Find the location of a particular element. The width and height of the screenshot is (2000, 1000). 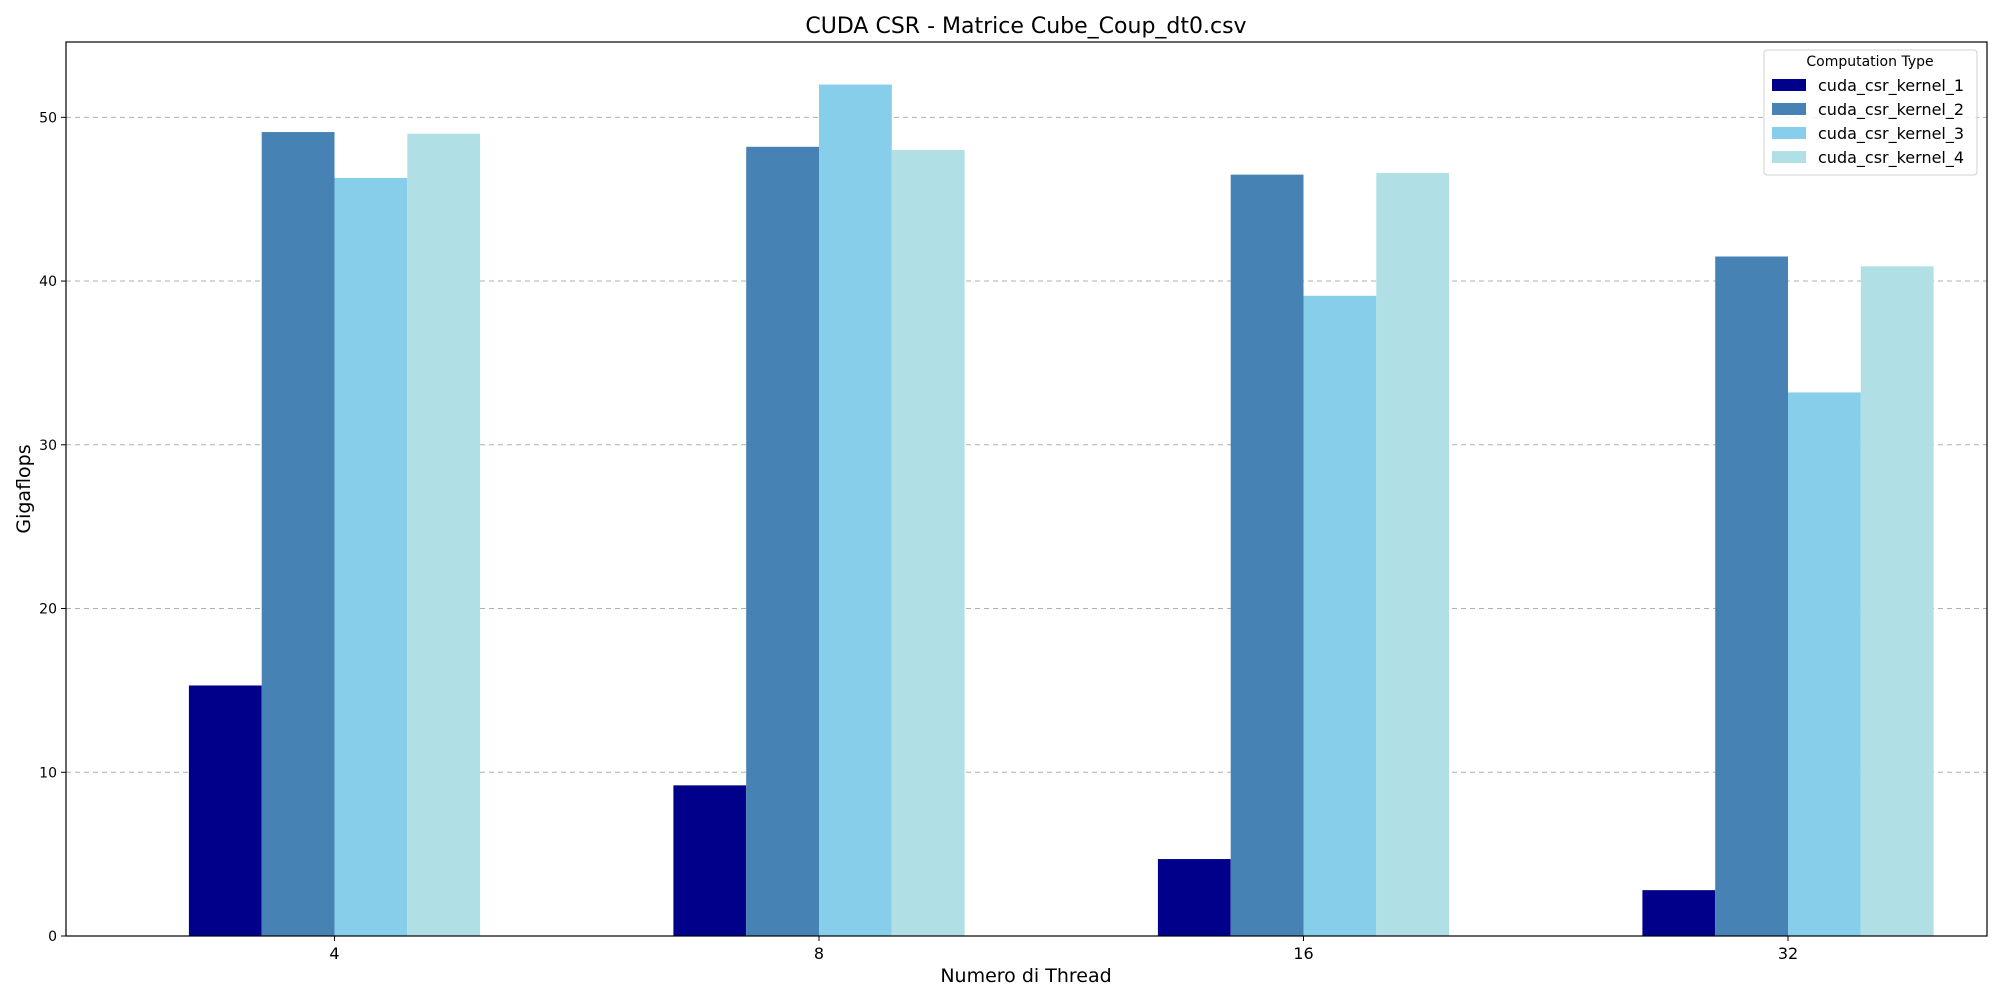

y-tick-label: 50 is located at coordinates (48, 118).